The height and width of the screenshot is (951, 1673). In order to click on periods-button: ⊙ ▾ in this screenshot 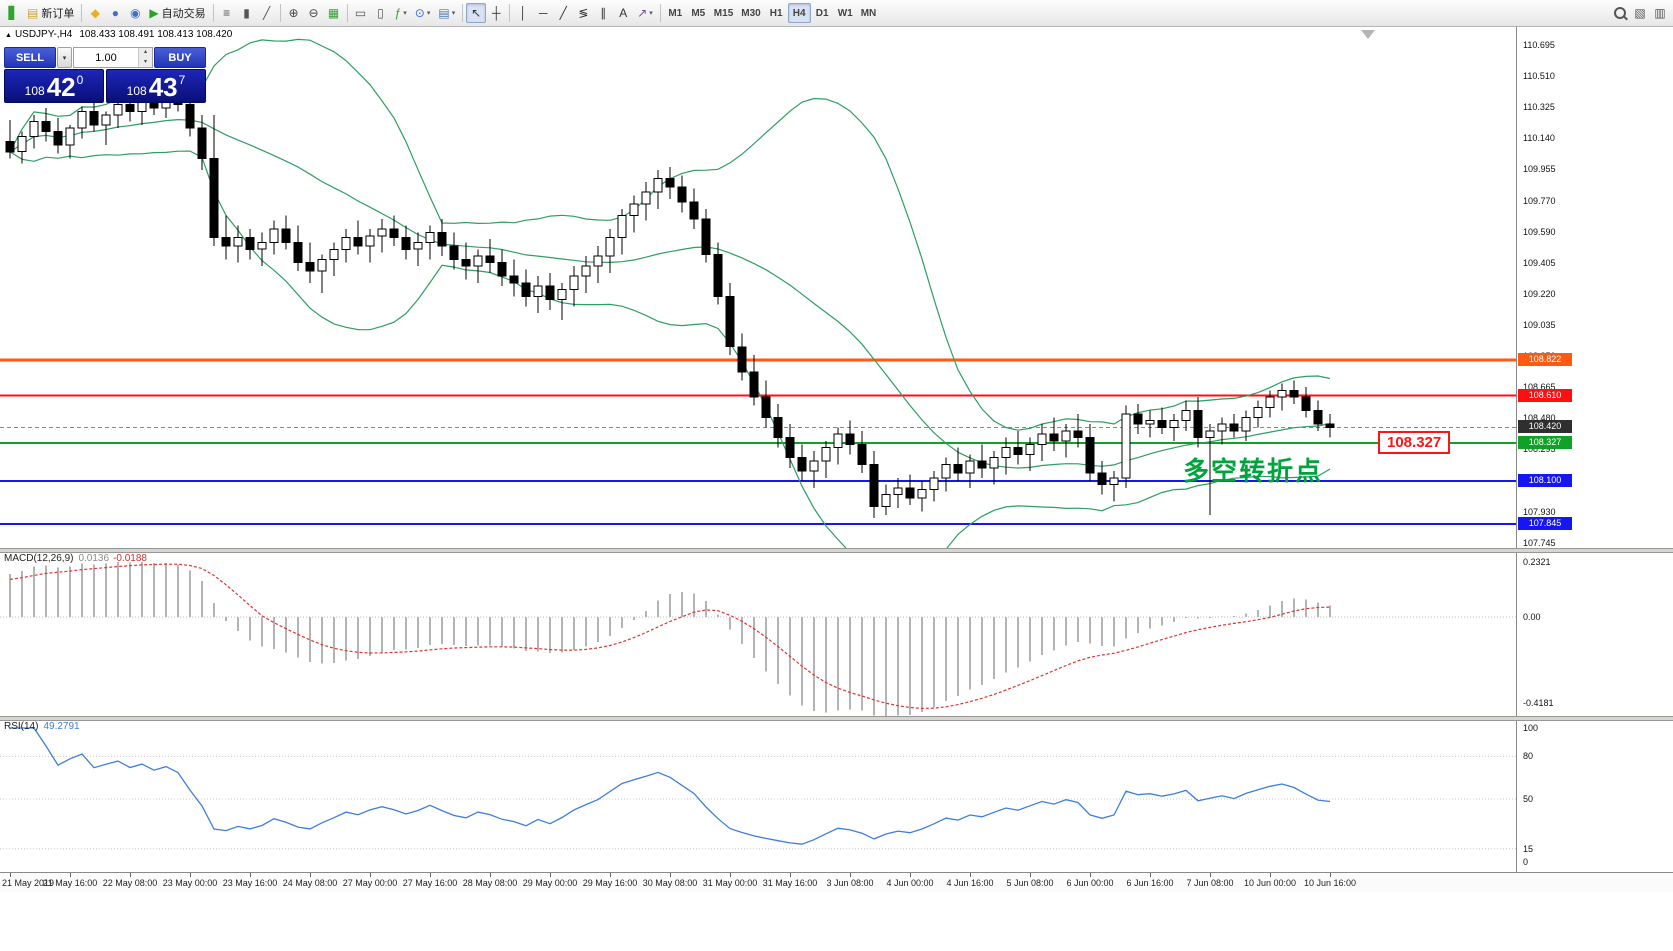, I will do `click(422, 13)`.